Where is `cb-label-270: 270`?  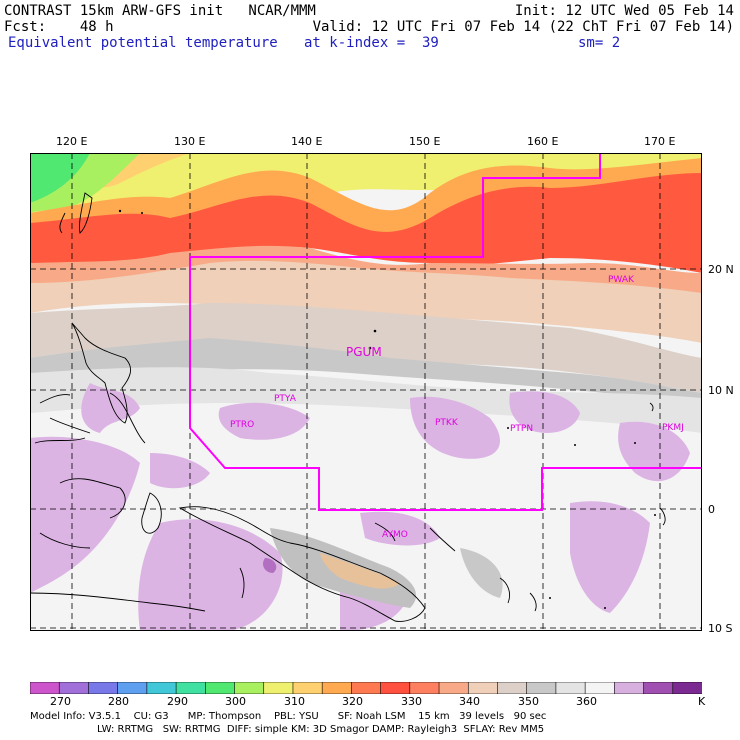 cb-label-270: 270 is located at coordinates (60, 701).